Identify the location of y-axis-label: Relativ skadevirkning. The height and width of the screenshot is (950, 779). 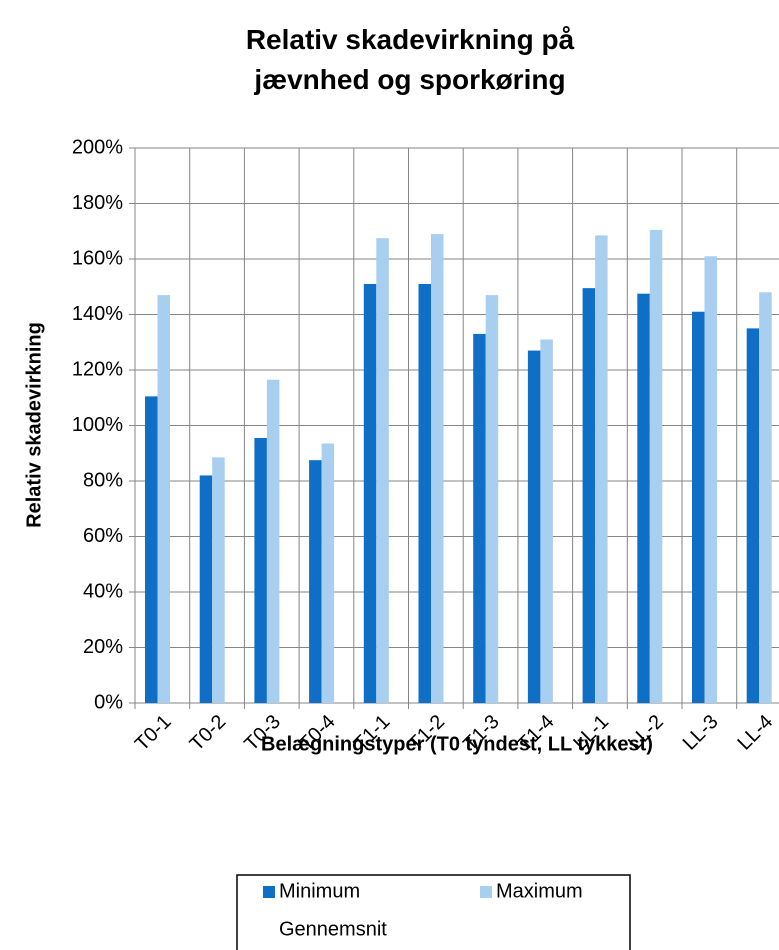
(34, 425).